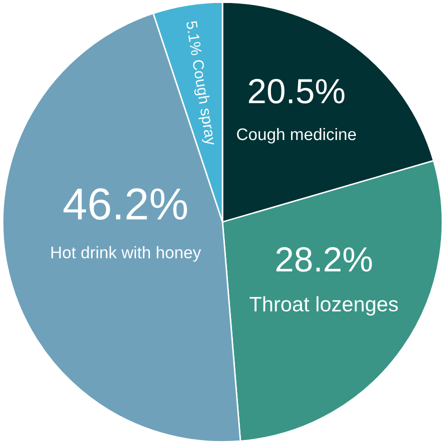  What do you see at coordinates (200, 83) in the screenshot?
I see `slice-label: 5.1% Cough spray` at bounding box center [200, 83].